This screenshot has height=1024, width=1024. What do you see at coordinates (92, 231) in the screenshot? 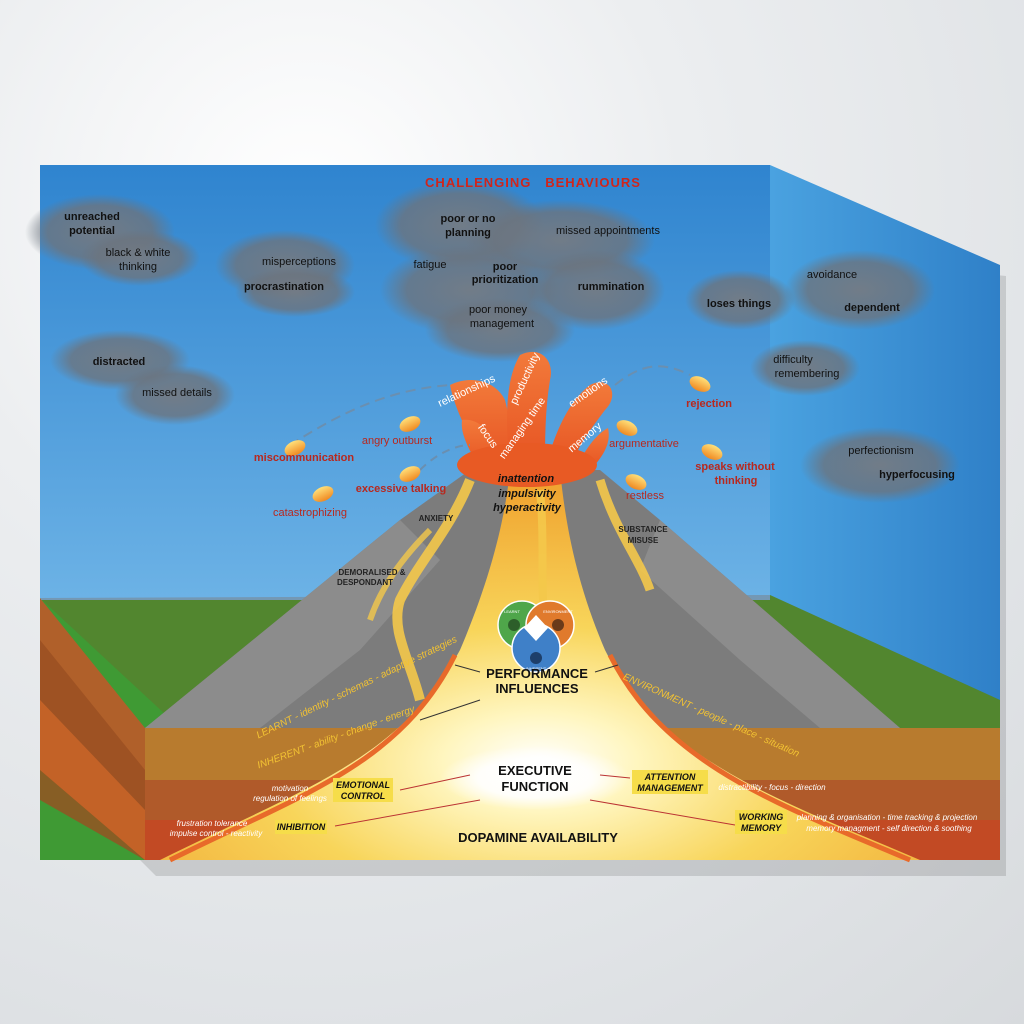
I see `cloud-potential: potential` at bounding box center [92, 231].